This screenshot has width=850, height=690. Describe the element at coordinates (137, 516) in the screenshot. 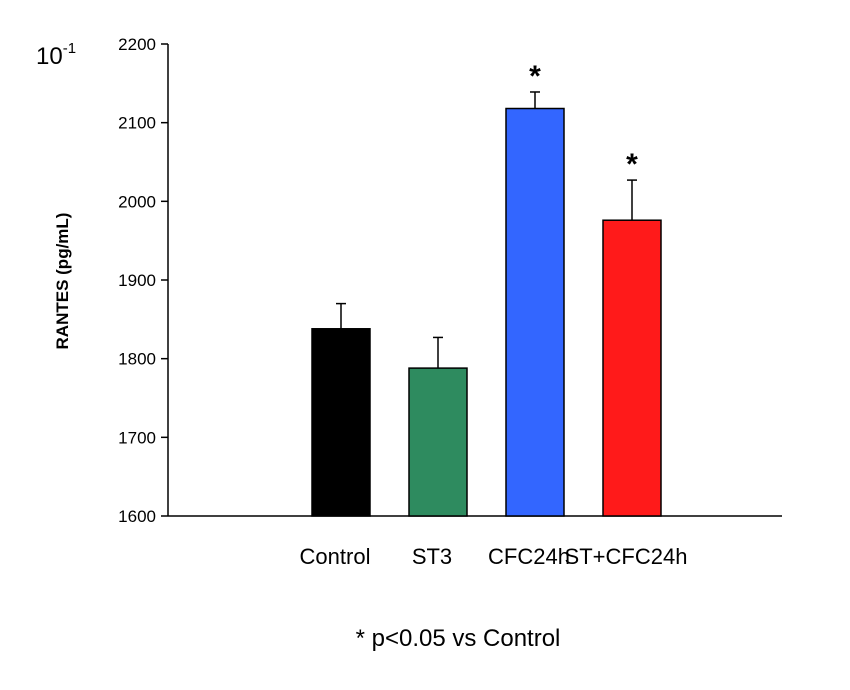

I see `y-tick-label: 1600` at that location.